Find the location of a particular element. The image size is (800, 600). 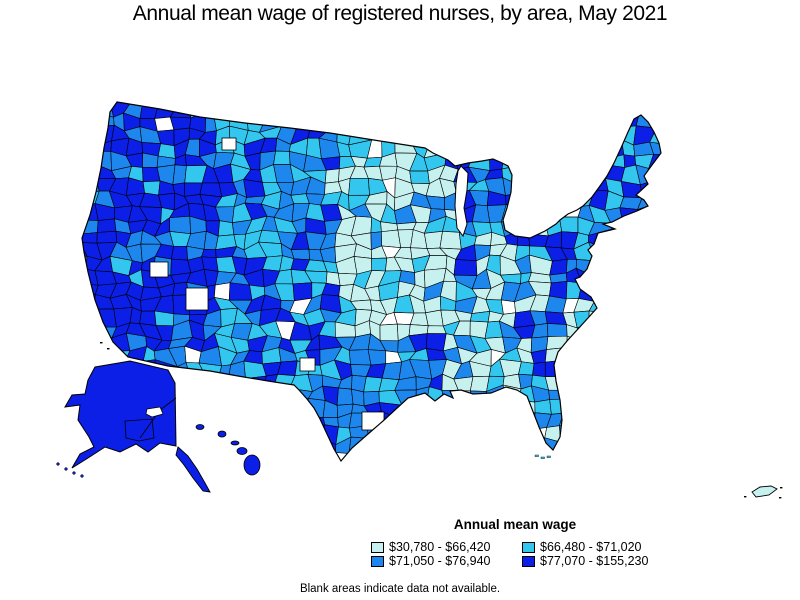

alaska is located at coordinates (120, 414).